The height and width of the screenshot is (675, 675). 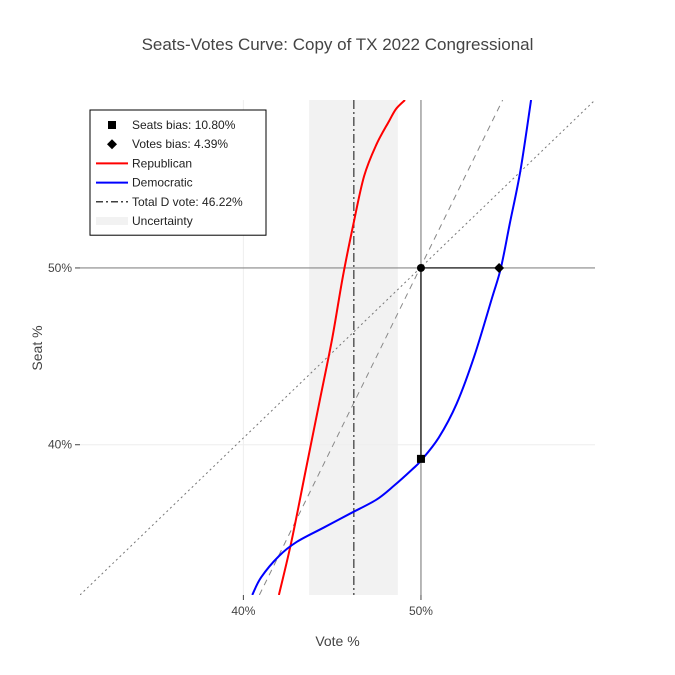 What do you see at coordinates (112, 144) in the screenshot?
I see `legend-diamond-icon` at bounding box center [112, 144].